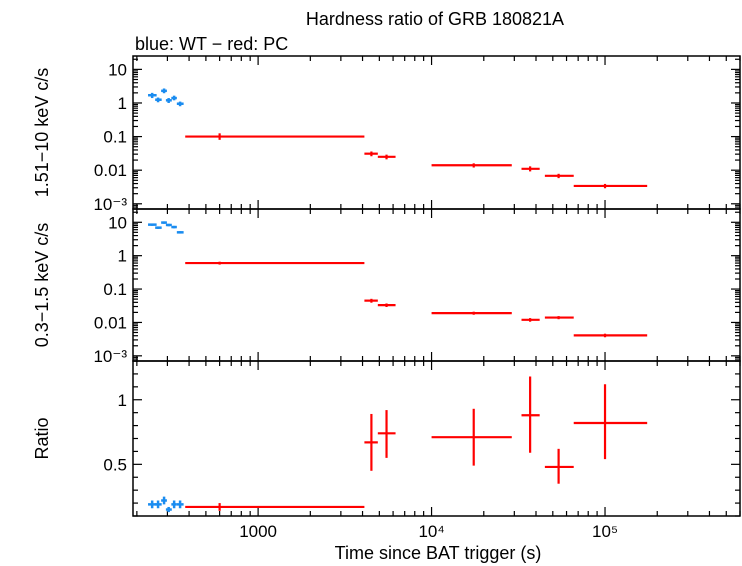  I want to click on x-axis-label: Time since BAT trigger (s), so click(438, 553).